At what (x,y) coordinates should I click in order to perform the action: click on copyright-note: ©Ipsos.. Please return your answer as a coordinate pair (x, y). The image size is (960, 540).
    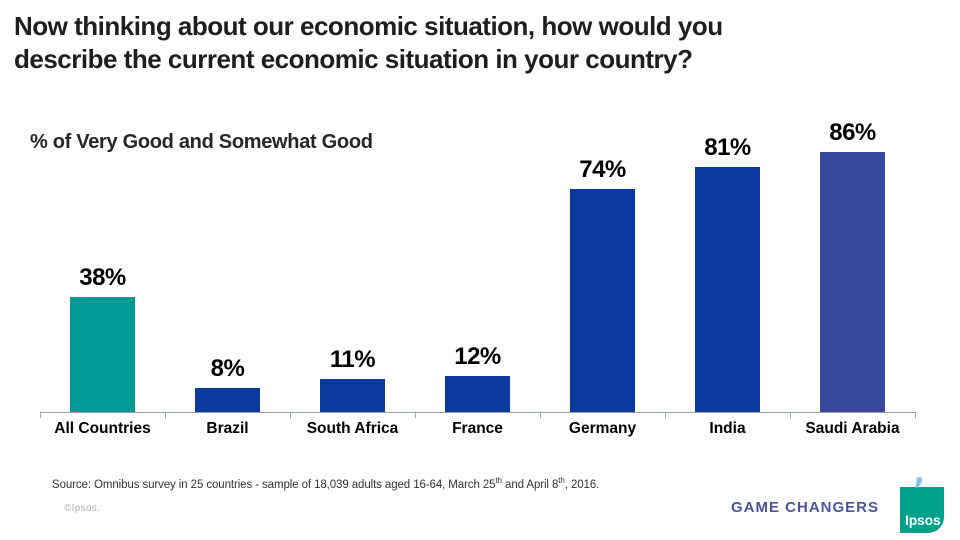
    Looking at the image, I should click on (82, 508).